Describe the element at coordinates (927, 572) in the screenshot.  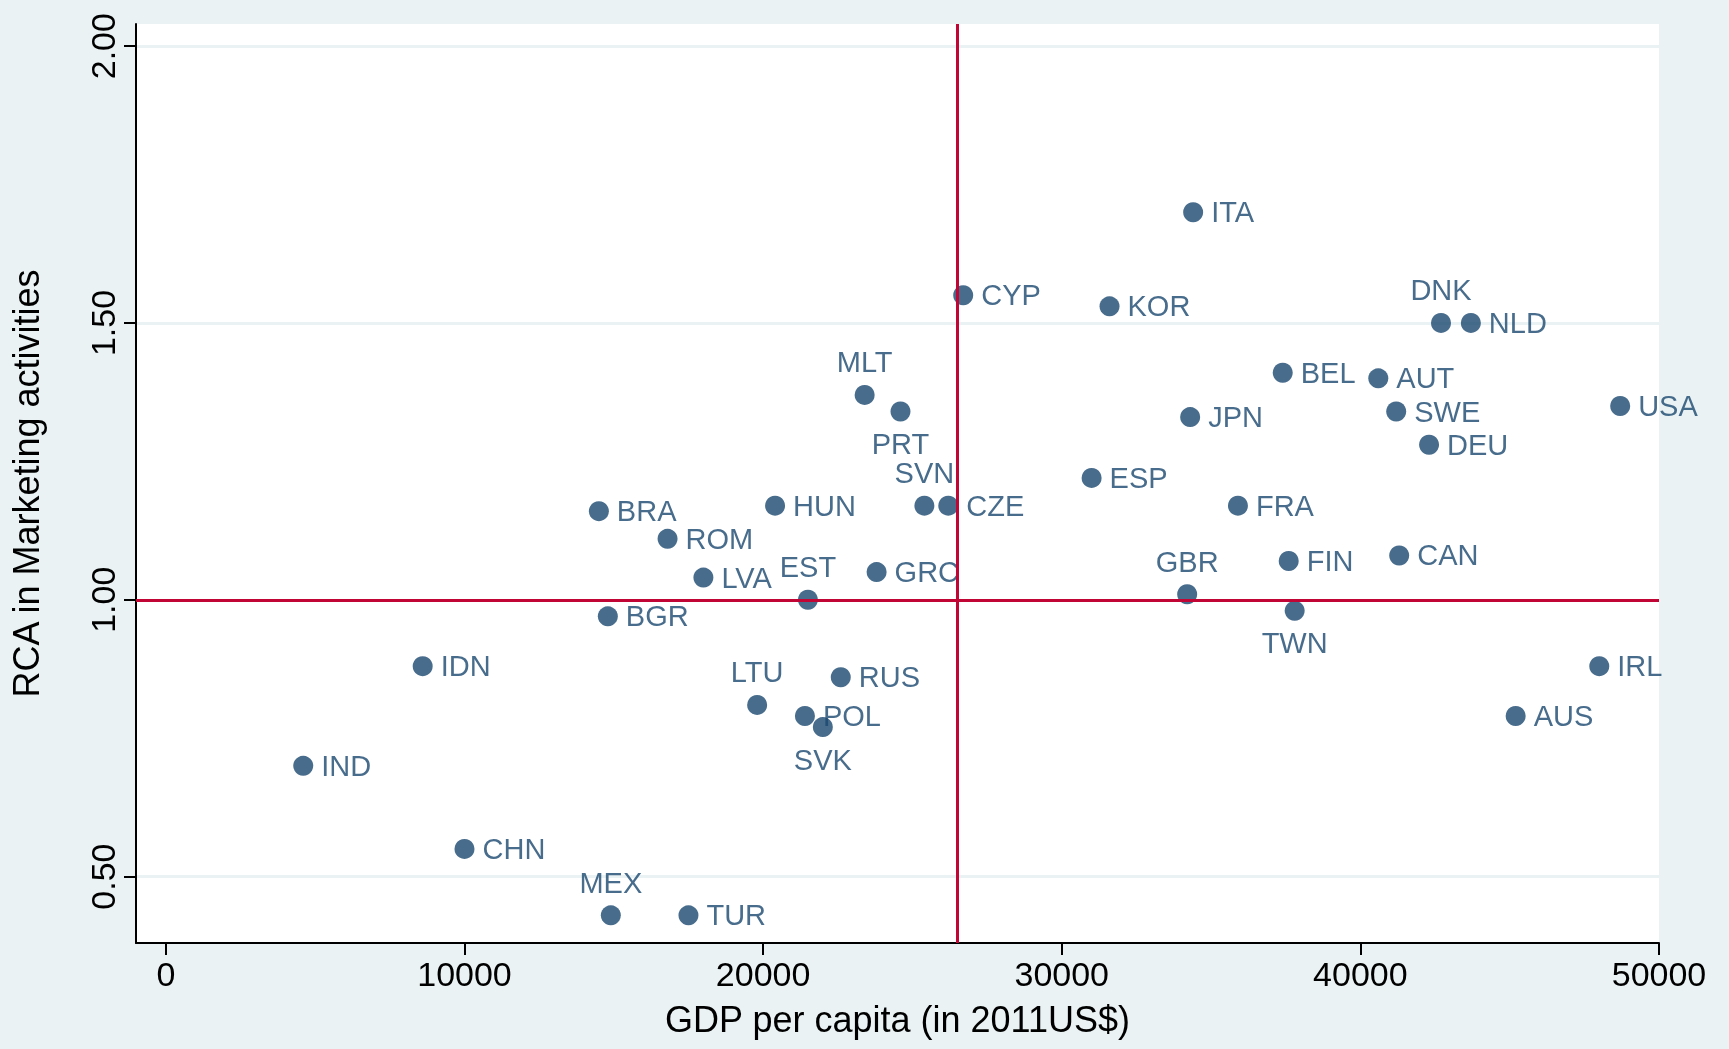
I see `data-label: GRC` at that location.